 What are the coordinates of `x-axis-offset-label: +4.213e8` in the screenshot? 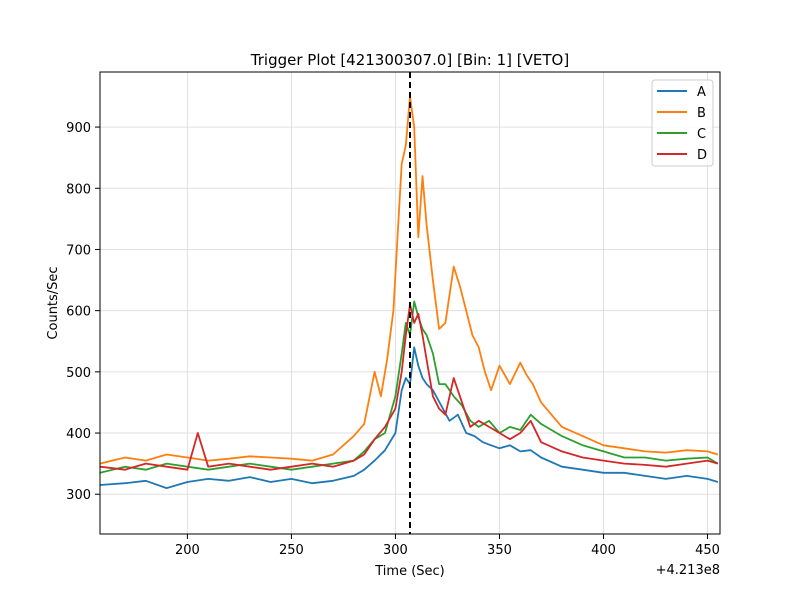 It's located at (688, 570).